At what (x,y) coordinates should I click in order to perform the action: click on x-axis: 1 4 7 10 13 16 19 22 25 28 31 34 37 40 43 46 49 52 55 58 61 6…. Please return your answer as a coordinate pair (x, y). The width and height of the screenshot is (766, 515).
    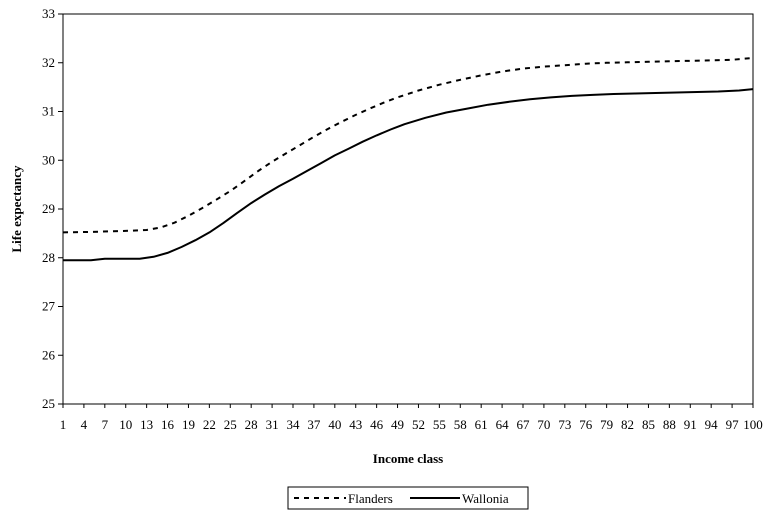
    Looking at the image, I should click on (411, 418).